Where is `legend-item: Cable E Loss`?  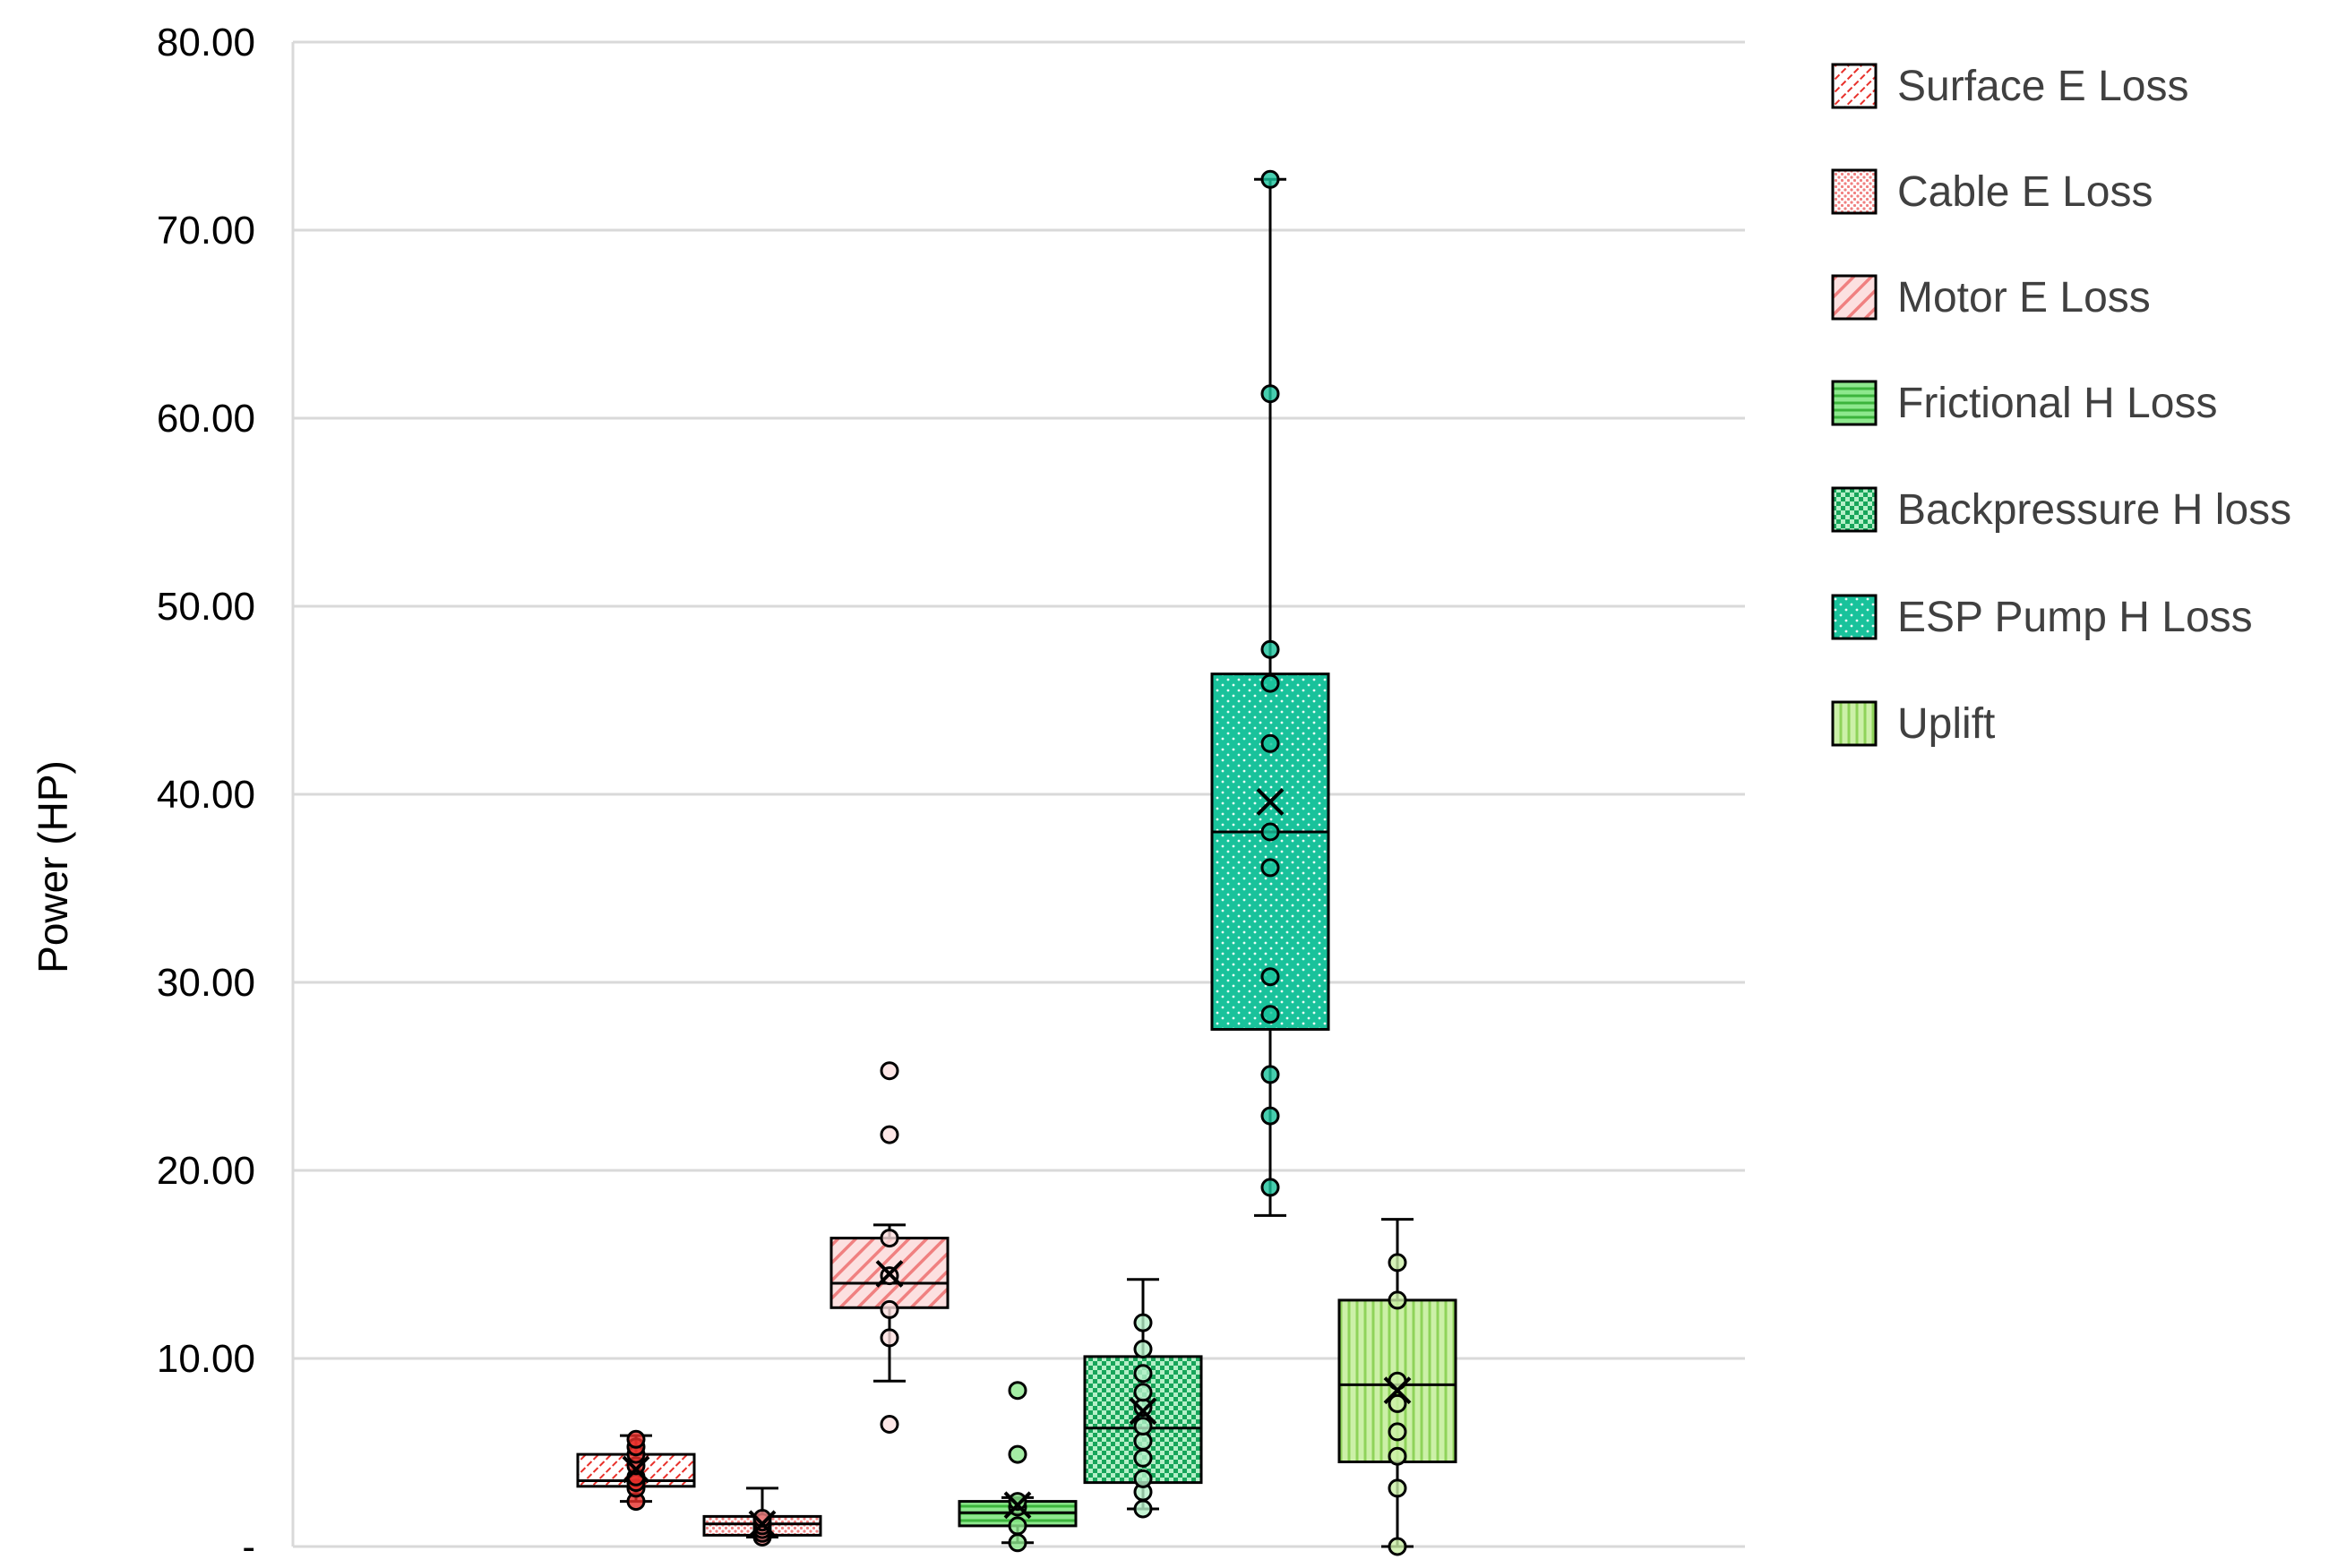 legend-item: Cable E Loss is located at coordinates (1992, 192).